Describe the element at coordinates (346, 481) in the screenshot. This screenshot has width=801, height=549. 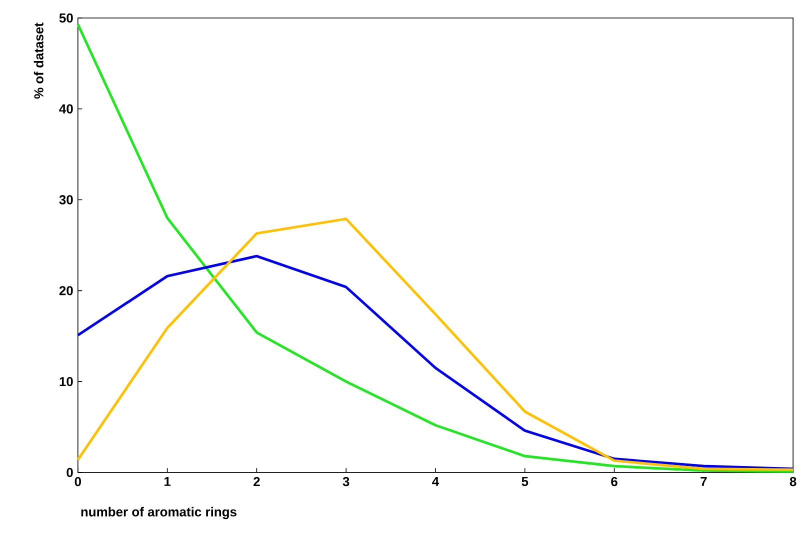
I see `x-tick-label: 3` at that location.